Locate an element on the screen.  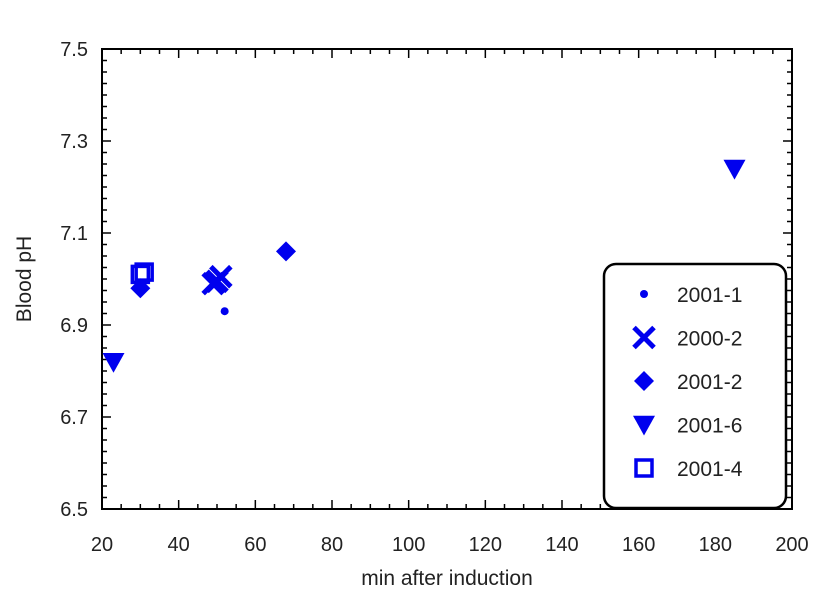
x-tick-label: 60 is located at coordinates (255, 545).